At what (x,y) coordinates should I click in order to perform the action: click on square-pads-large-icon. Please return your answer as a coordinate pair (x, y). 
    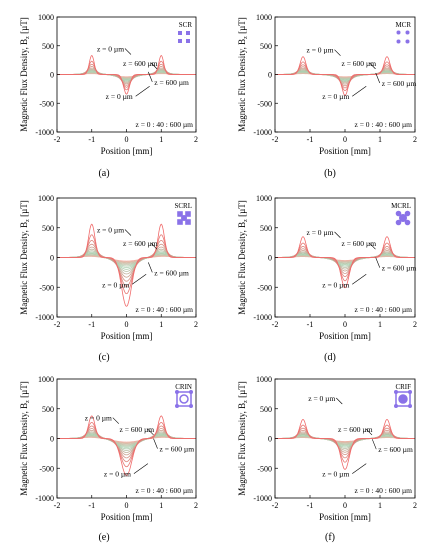
    Looking at the image, I should click on (184, 218).